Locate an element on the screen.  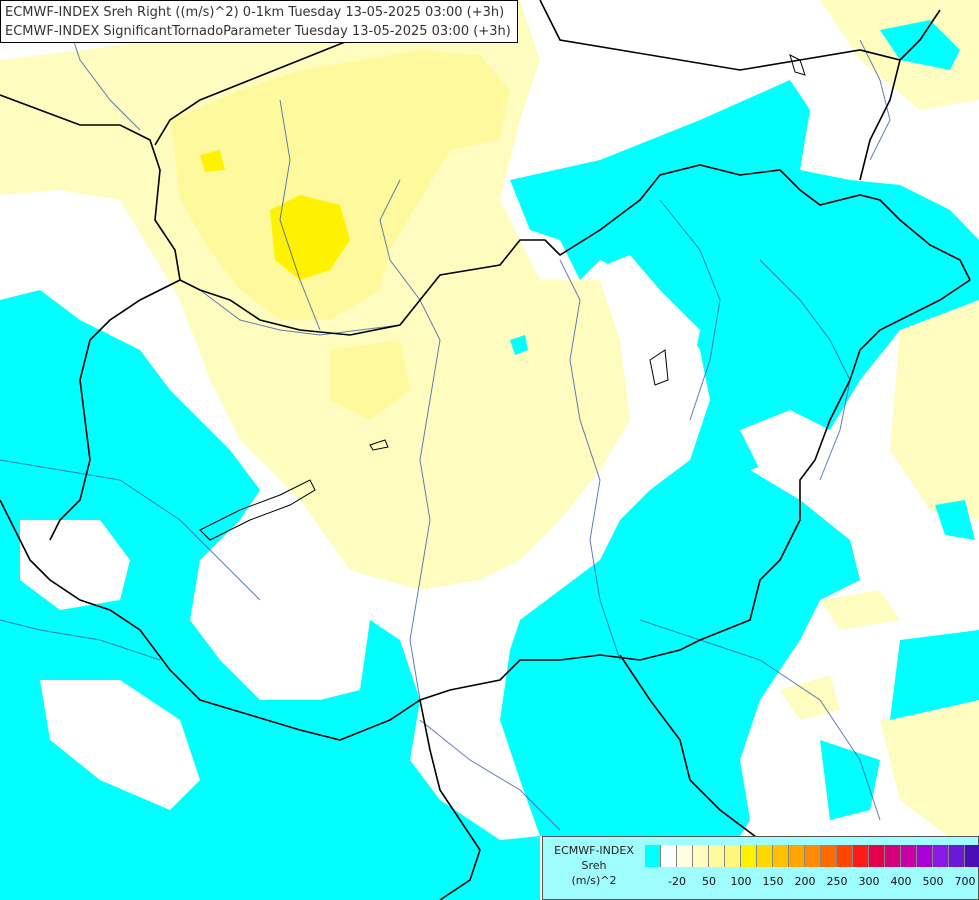
moderate-areas is located at coordinates (340, 235).